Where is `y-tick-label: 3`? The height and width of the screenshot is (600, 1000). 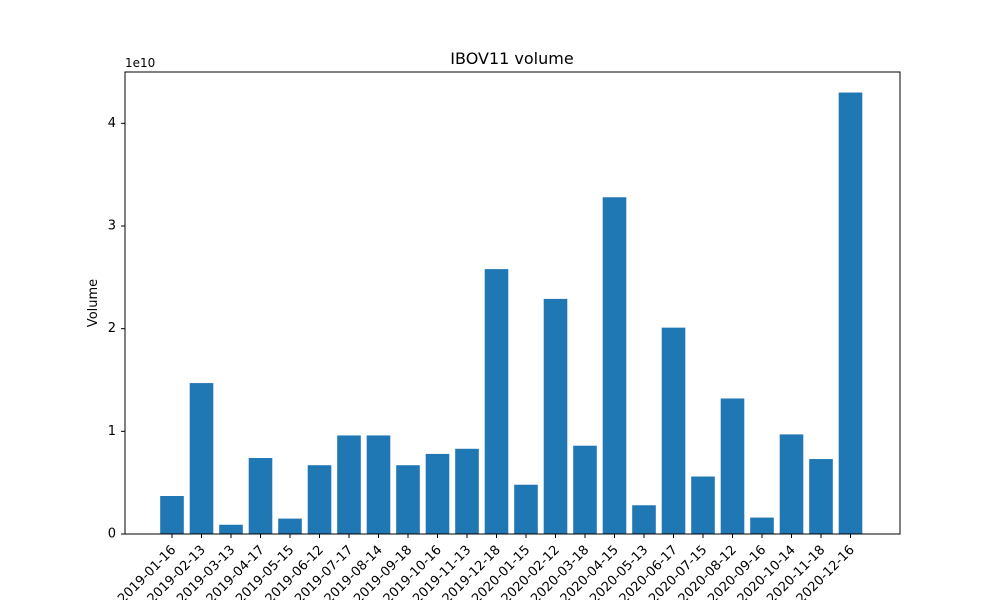 y-tick-label: 3 is located at coordinates (112, 226).